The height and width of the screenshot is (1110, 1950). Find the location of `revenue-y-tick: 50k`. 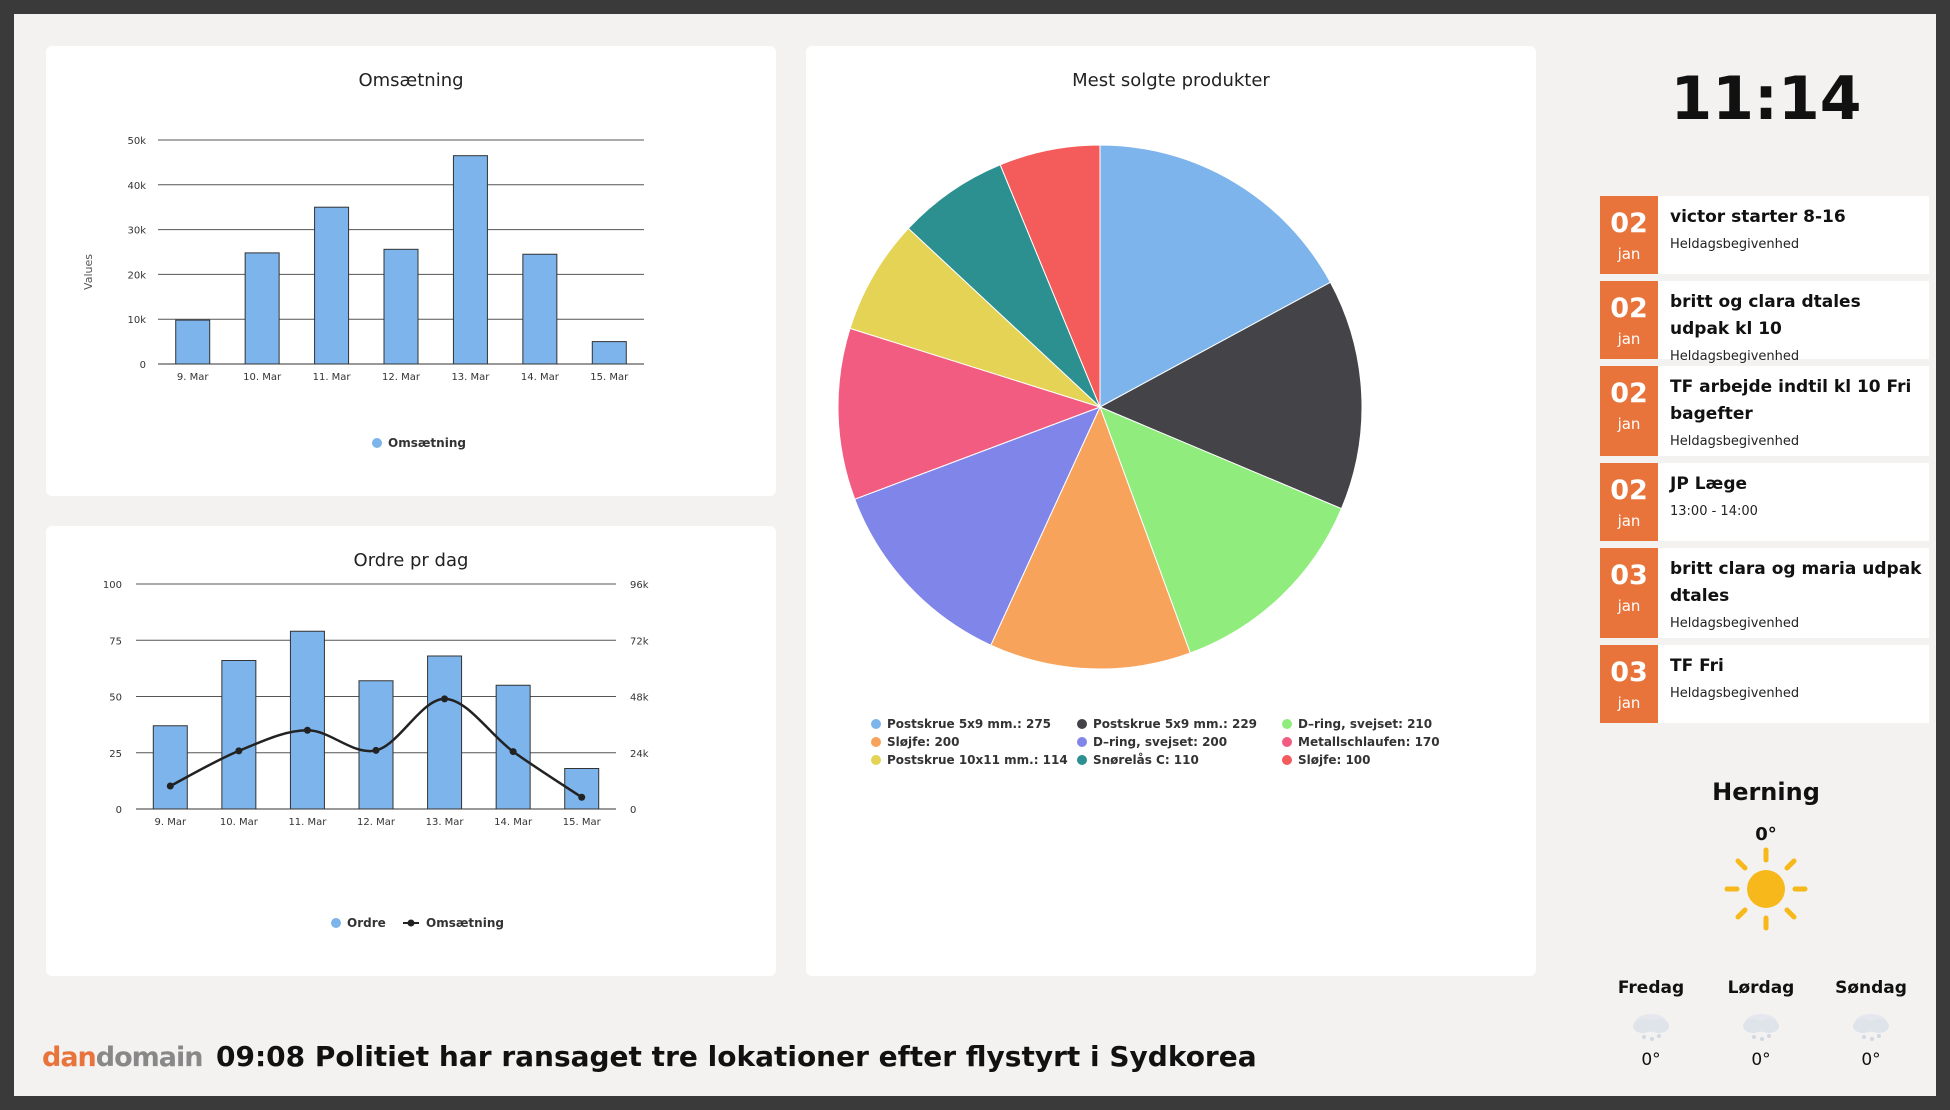

revenue-y-tick: 50k is located at coordinates (136, 141).